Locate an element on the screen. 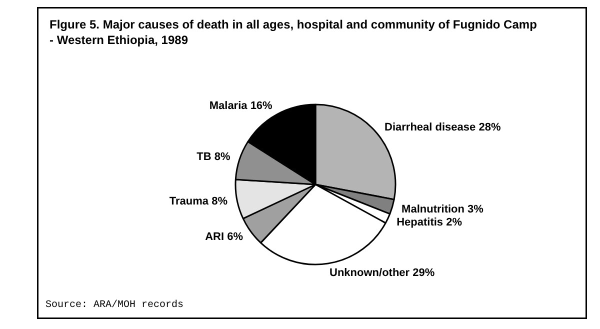 This screenshot has width=600, height=329. slice-label: TB 8% is located at coordinates (213, 156).